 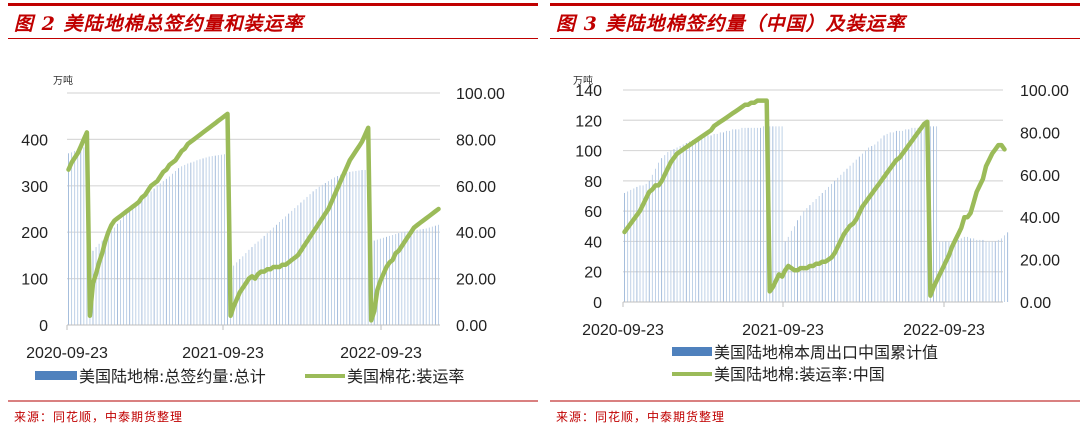 I want to click on title-divider, so click(x=815, y=38).